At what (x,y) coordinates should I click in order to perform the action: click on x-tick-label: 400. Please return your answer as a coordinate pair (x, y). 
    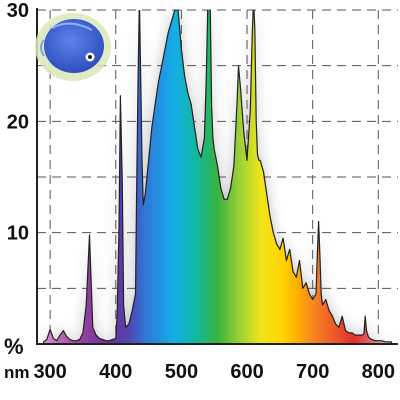
    Looking at the image, I should click on (115, 372).